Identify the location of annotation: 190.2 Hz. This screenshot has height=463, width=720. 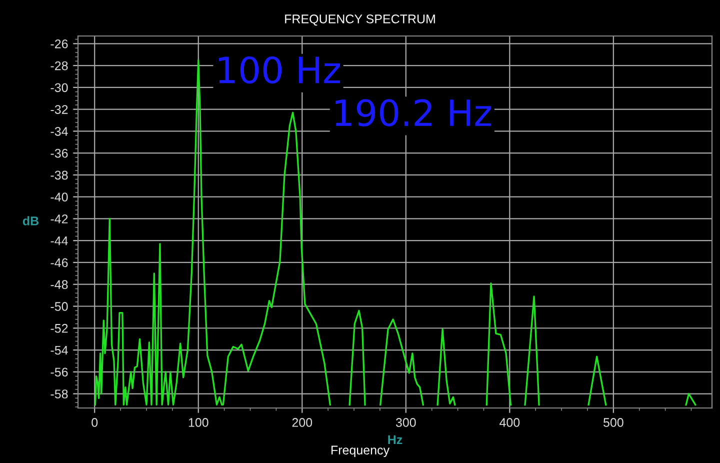
(414, 112).